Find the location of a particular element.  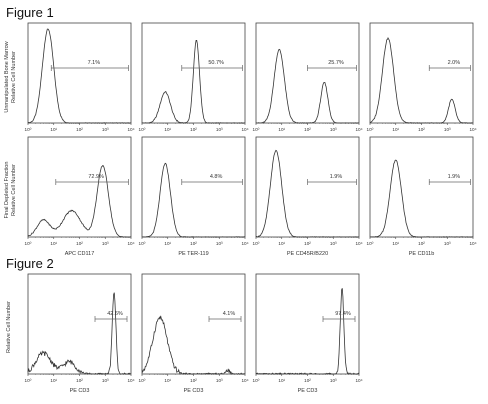

histogram-panel: 10⁰ 10¹ 10² 10³ 10⁴ 7.1% is located at coordinates (80, 77).